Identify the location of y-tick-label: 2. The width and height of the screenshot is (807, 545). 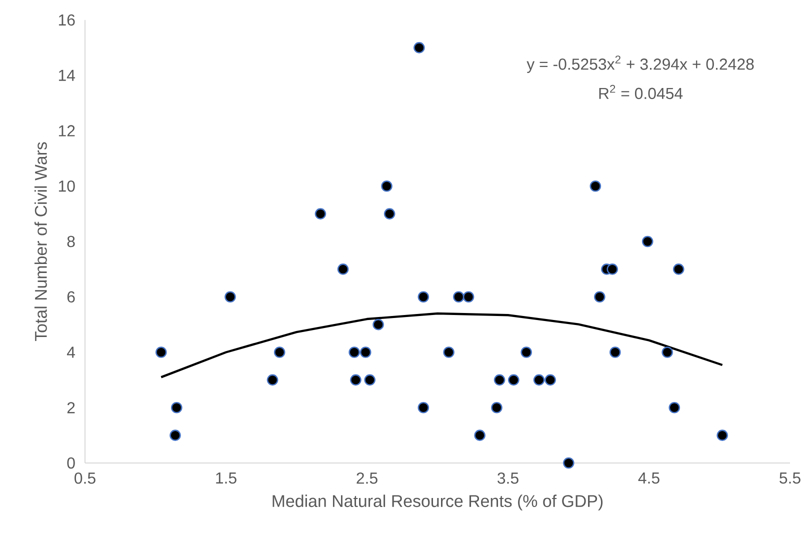
(71, 408).